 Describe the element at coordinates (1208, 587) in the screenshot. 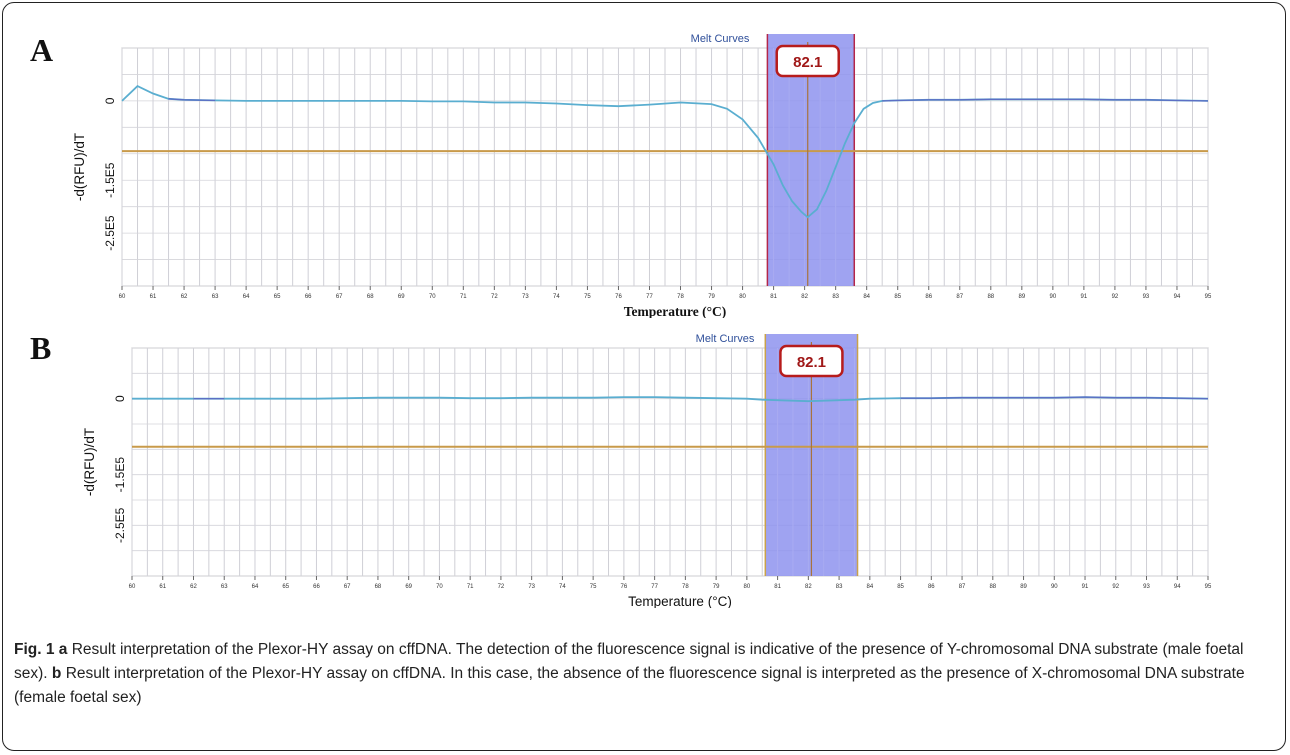

I see `chart1-x-tick-label: 95` at that location.